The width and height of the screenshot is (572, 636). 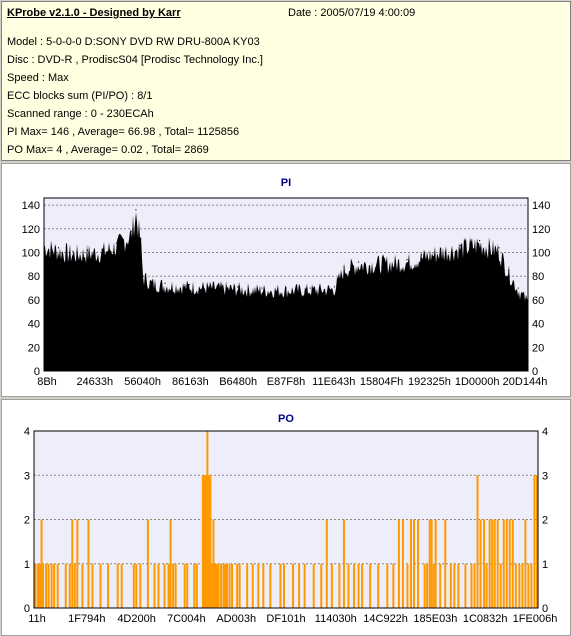 I want to click on po-summary-line: PO Max= 4 , Average= 0.02 , Total= 2869, so click(x=108, y=150).